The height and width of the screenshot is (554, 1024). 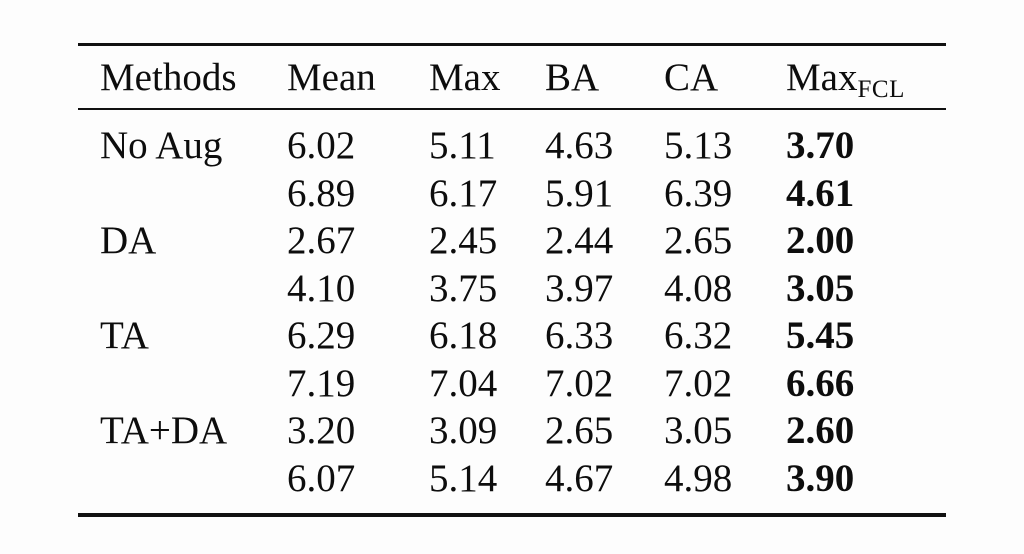 I want to click on column-header-mean: Mean, so click(x=358, y=77).